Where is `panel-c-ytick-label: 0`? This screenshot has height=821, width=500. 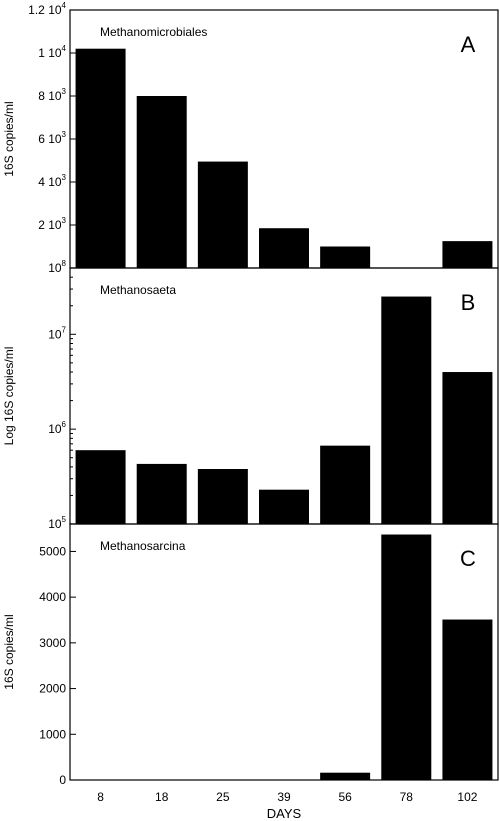 panel-c-ytick-label: 0 is located at coordinates (62, 780).